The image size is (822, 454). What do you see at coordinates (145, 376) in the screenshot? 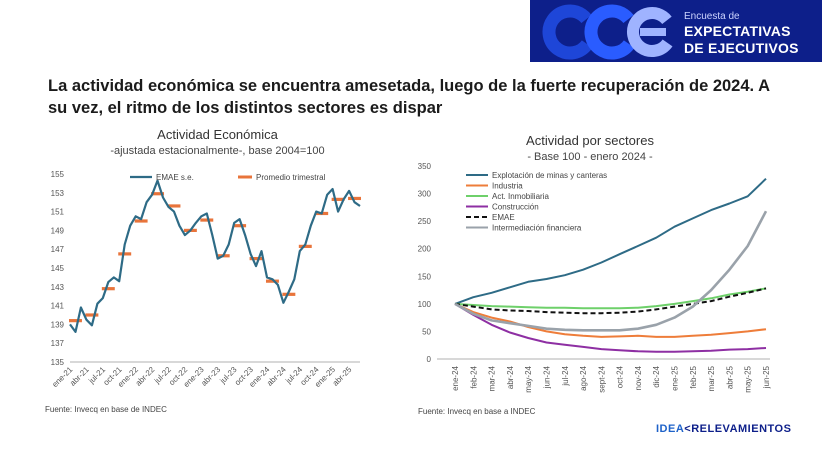
I see `chart1-xtick-label: abr-22` at bounding box center [145, 376].